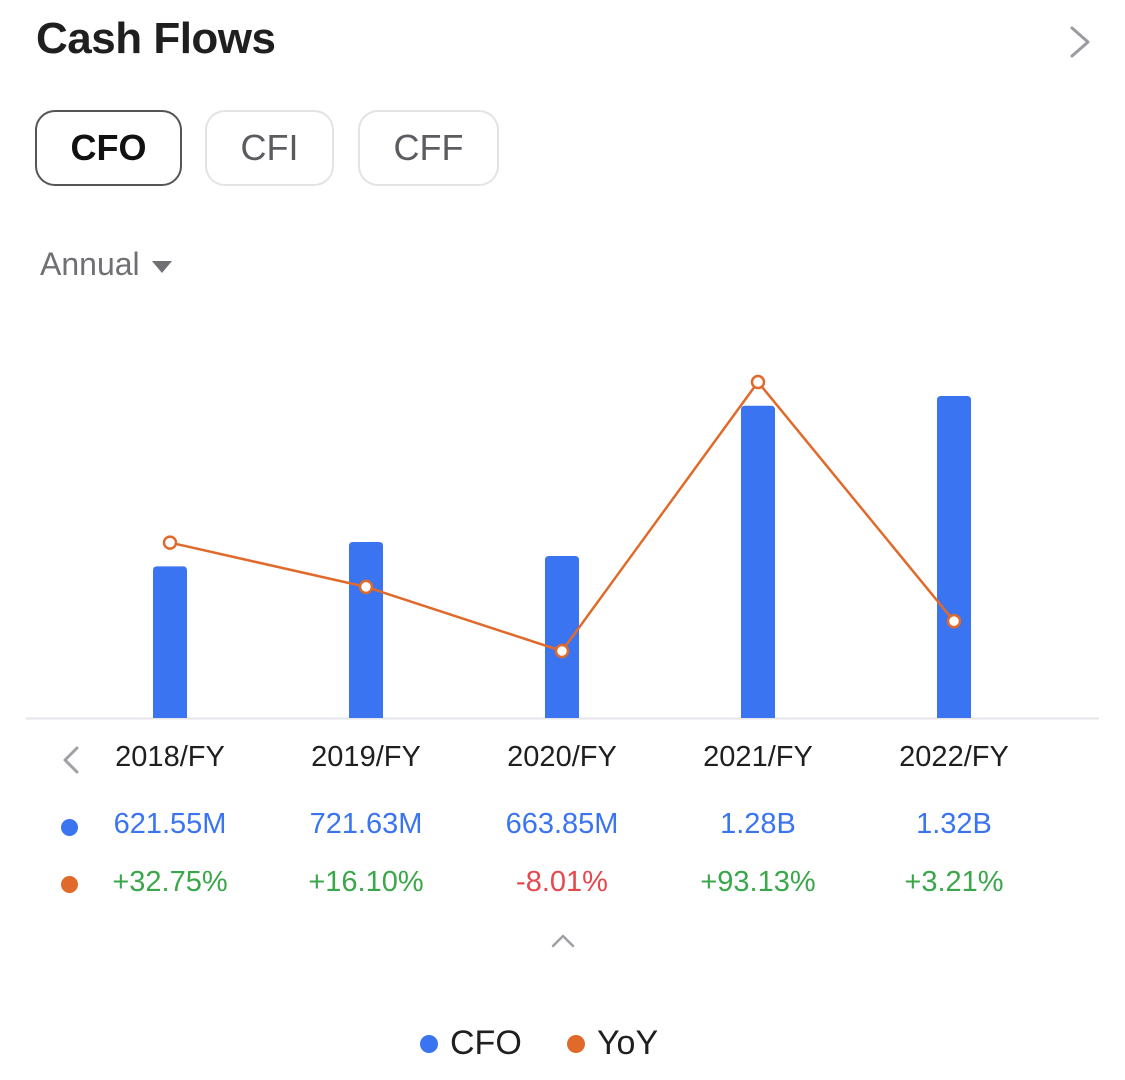  What do you see at coordinates (628, 1043) in the screenshot?
I see `legend-yoy-label: YoY` at bounding box center [628, 1043].